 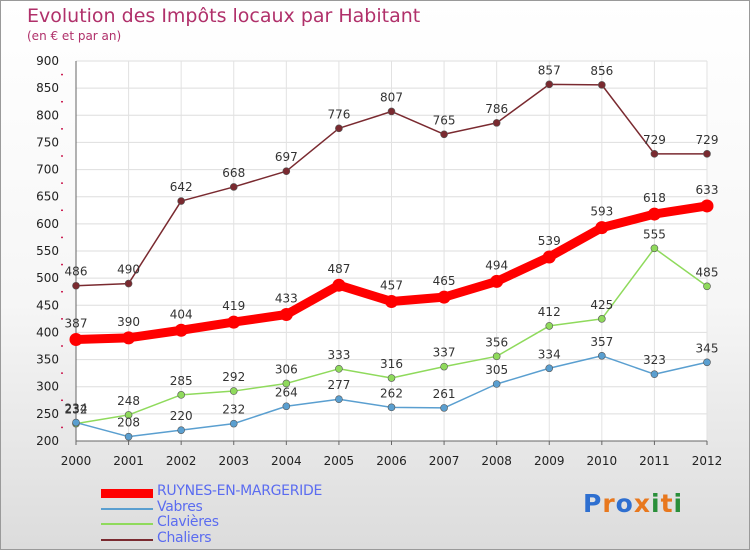 What do you see at coordinates (286, 392) in the screenshot?
I see `data-label: 264` at bounding box center [286, 392].